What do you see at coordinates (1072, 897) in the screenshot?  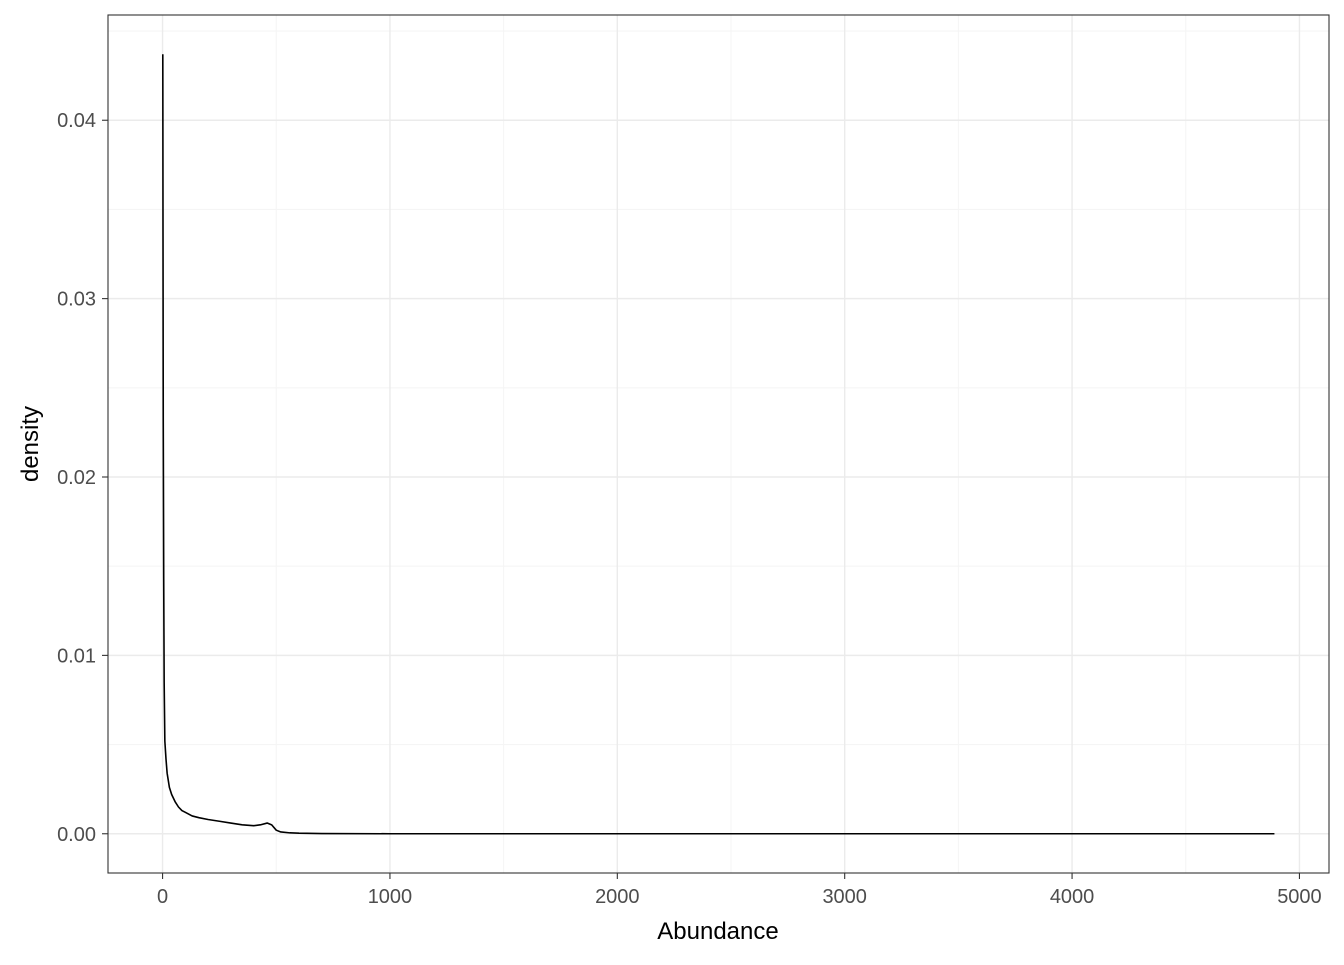 I see `x-tick-label: 4000` at bounding box center [1072, 897].